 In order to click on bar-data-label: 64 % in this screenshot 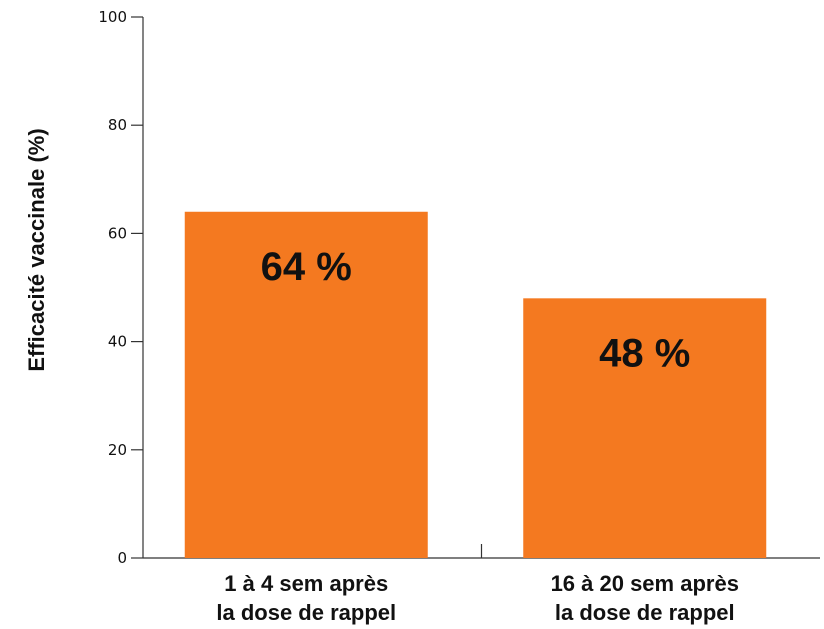, I will do `click(306, 267)`.